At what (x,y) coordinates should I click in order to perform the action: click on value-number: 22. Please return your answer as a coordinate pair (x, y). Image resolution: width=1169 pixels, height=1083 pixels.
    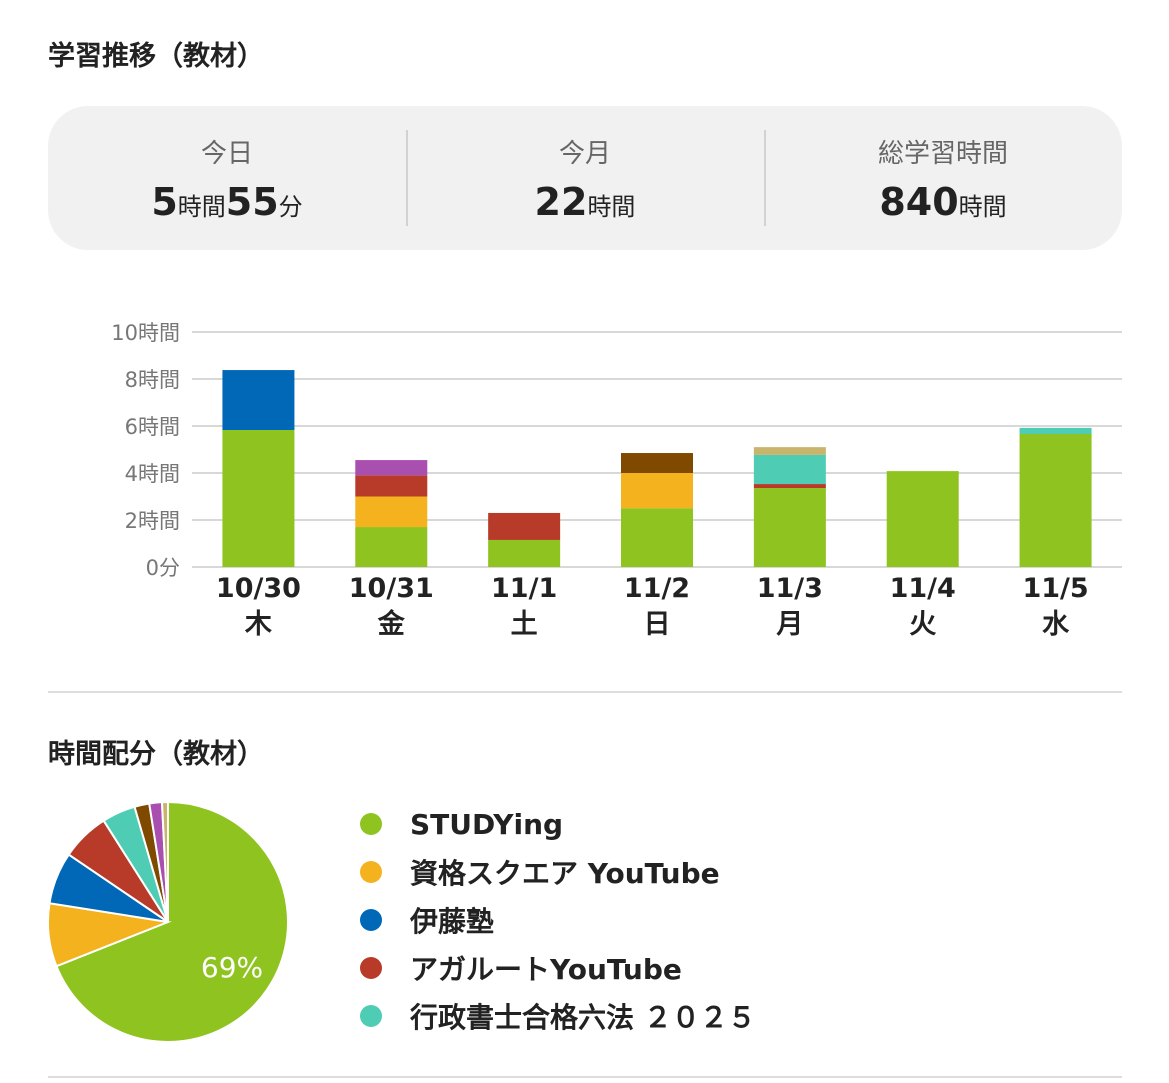
    Looking at the image, I should click on (561, 201).